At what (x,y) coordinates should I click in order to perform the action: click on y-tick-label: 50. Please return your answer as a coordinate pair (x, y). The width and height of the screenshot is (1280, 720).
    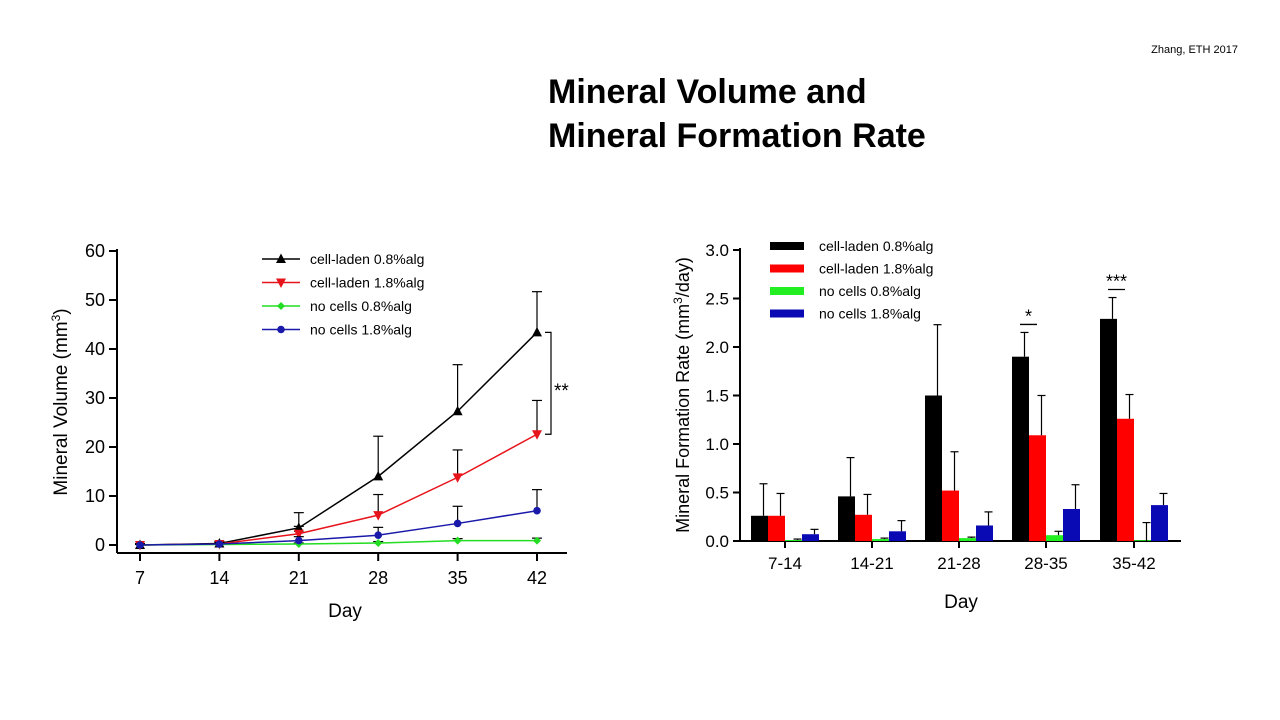
    Looking at the image, I should click on (95, 300).